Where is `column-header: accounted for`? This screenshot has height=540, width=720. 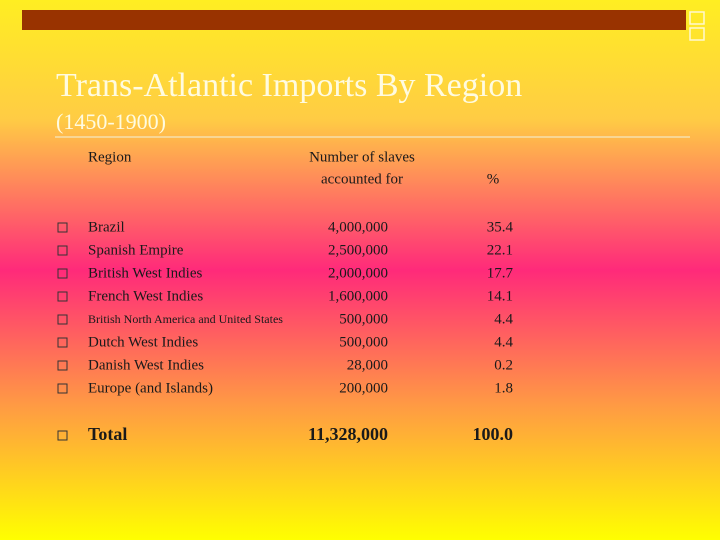 column-header: accounted for is located at coordinates (362, 179).